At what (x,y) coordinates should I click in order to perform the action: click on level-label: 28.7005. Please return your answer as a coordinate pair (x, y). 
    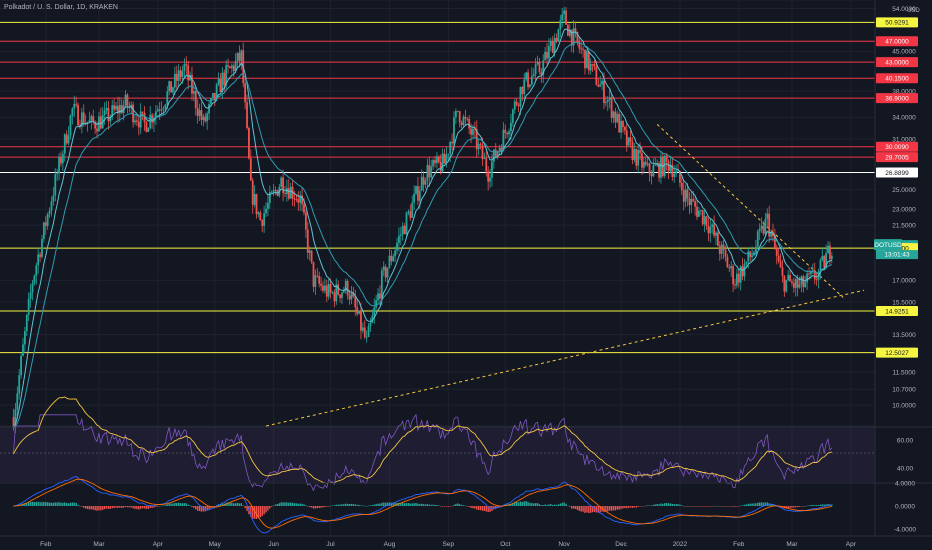
    Looking at the image, I should click on (897, 158).